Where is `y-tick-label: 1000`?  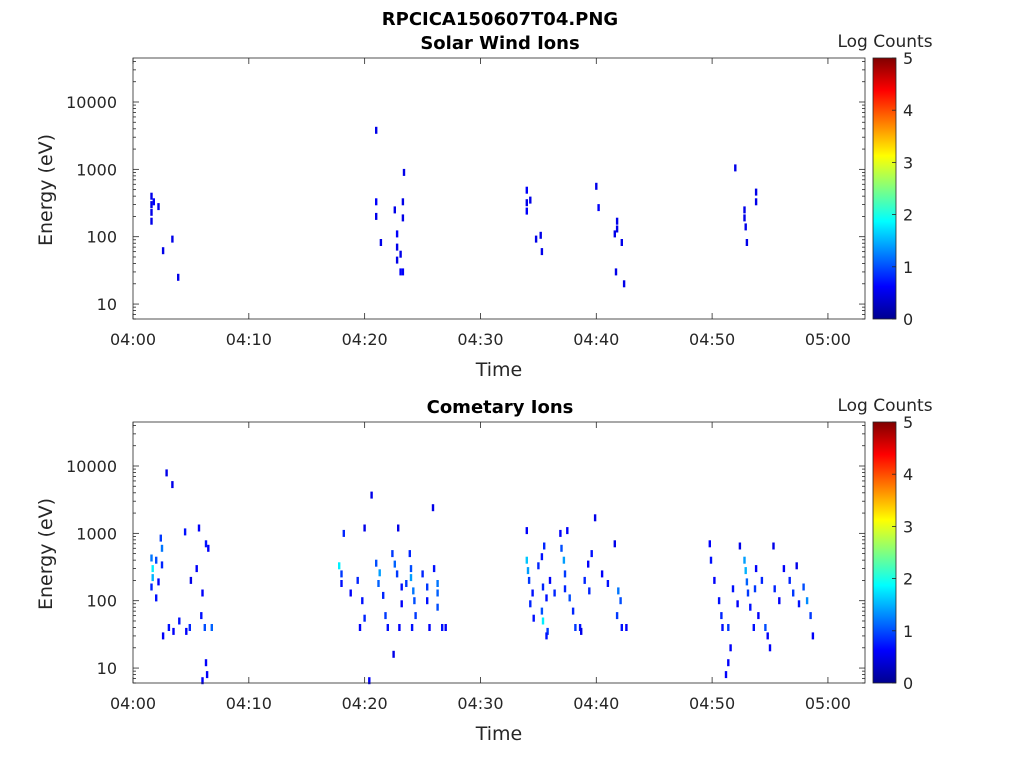
y-tick-label: 1000 is located at coordinates (96, 169).